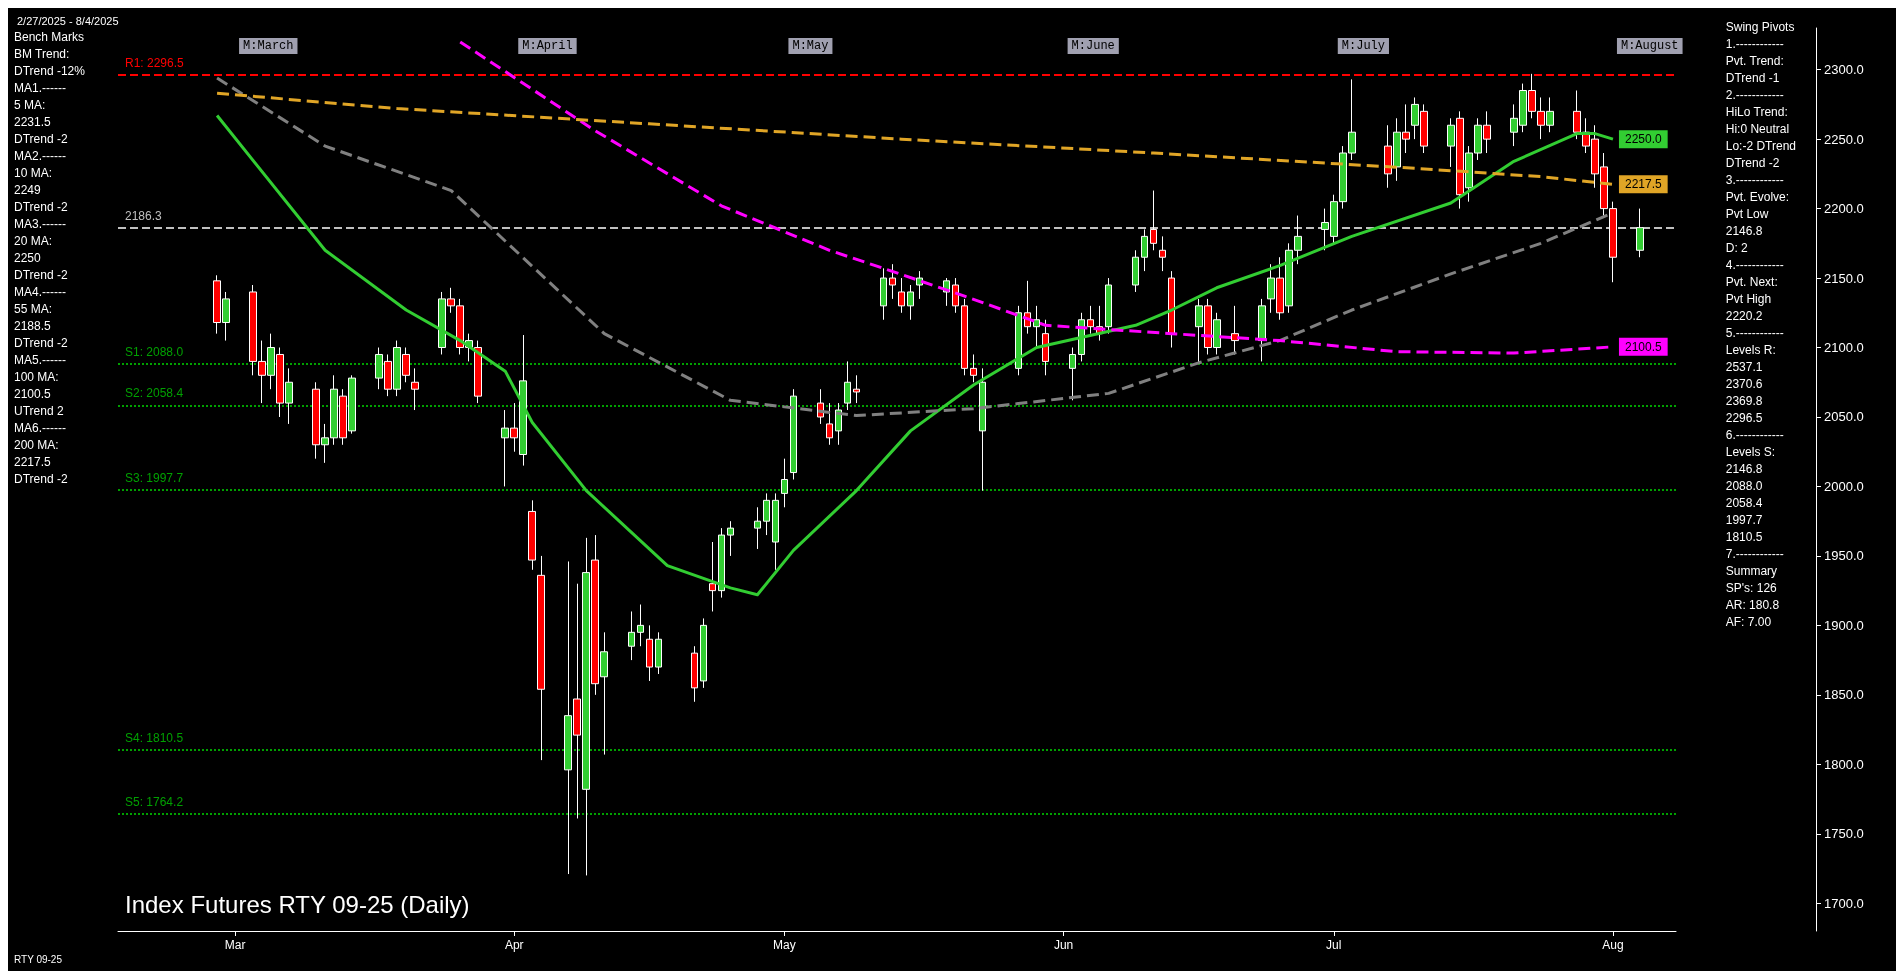 Image resolution: width=1904 pixels, height=979 pixels. What do you see at coordinates (154, 802) in the screenshot?
I see `ref-line-label: S5: 1764.2` at bounding box center [154, 802].